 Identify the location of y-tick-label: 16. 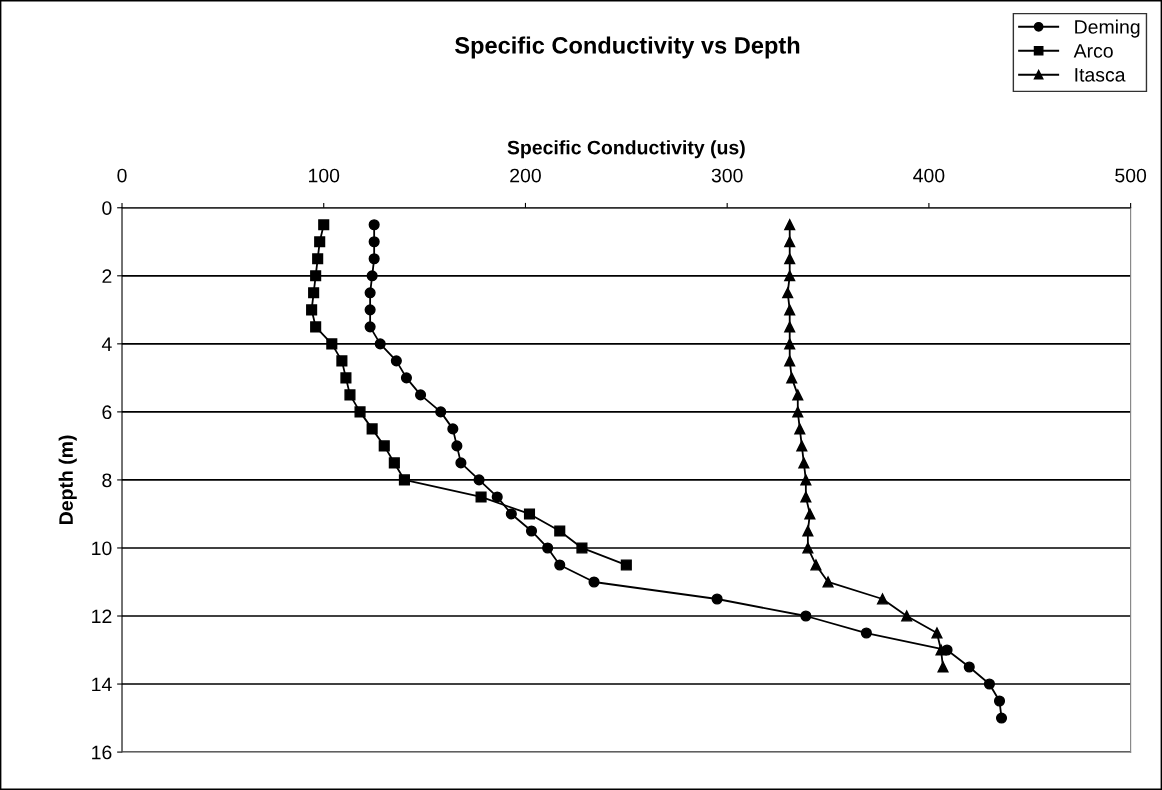
(102, 752).